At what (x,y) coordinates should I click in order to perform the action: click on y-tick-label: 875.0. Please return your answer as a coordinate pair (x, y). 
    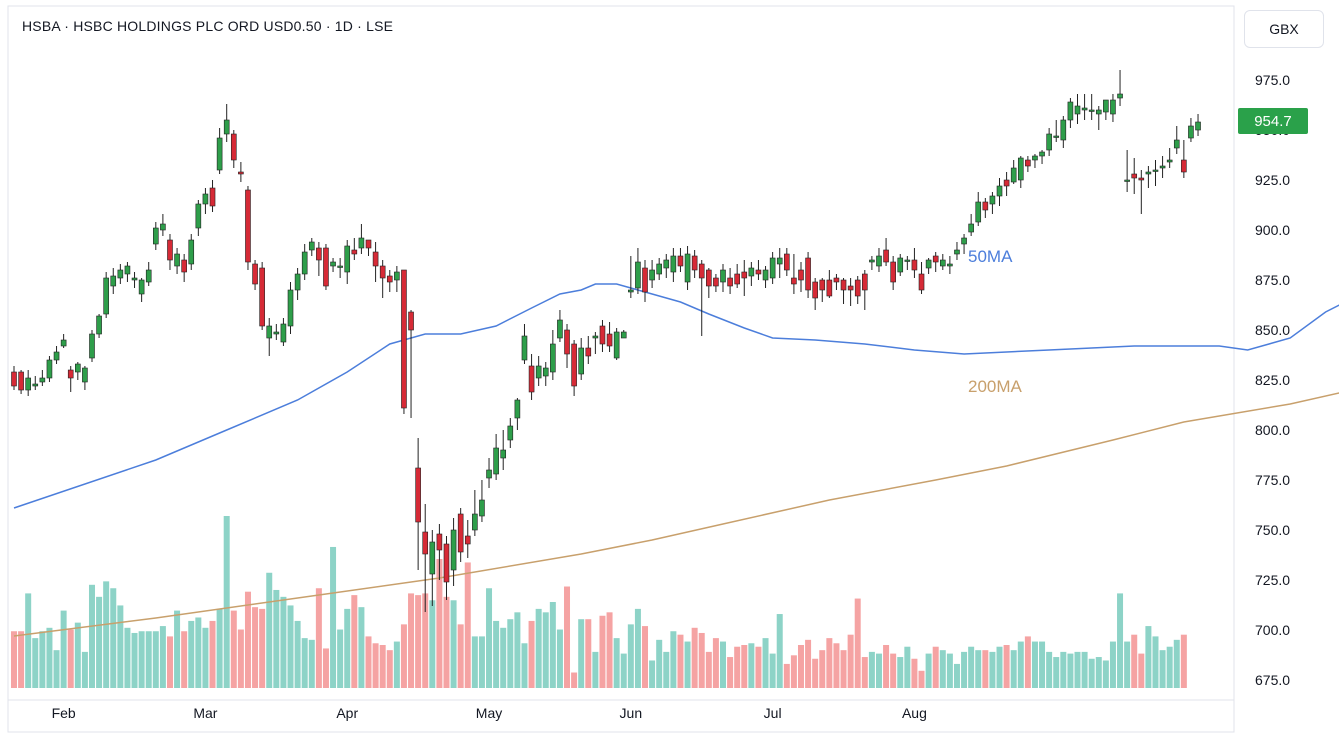
    Looking at the image, I should click on (1272, 280).